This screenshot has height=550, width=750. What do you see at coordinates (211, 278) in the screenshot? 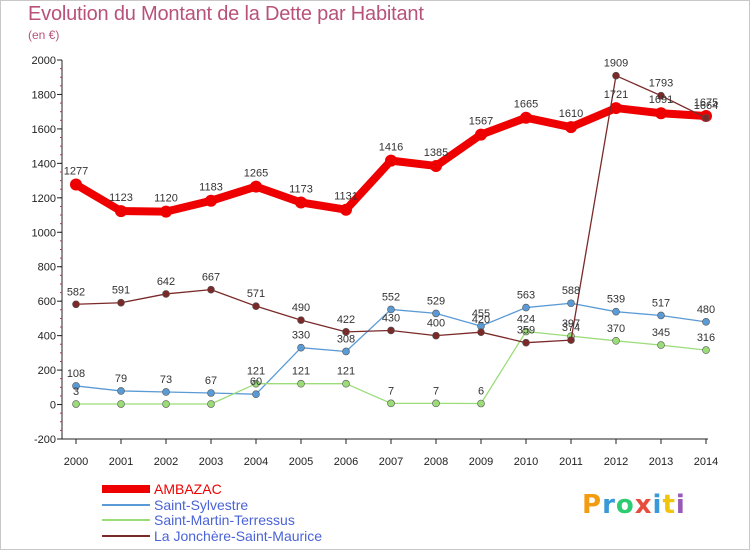
I see `data-label: 667` at bounding box center [211, 278].